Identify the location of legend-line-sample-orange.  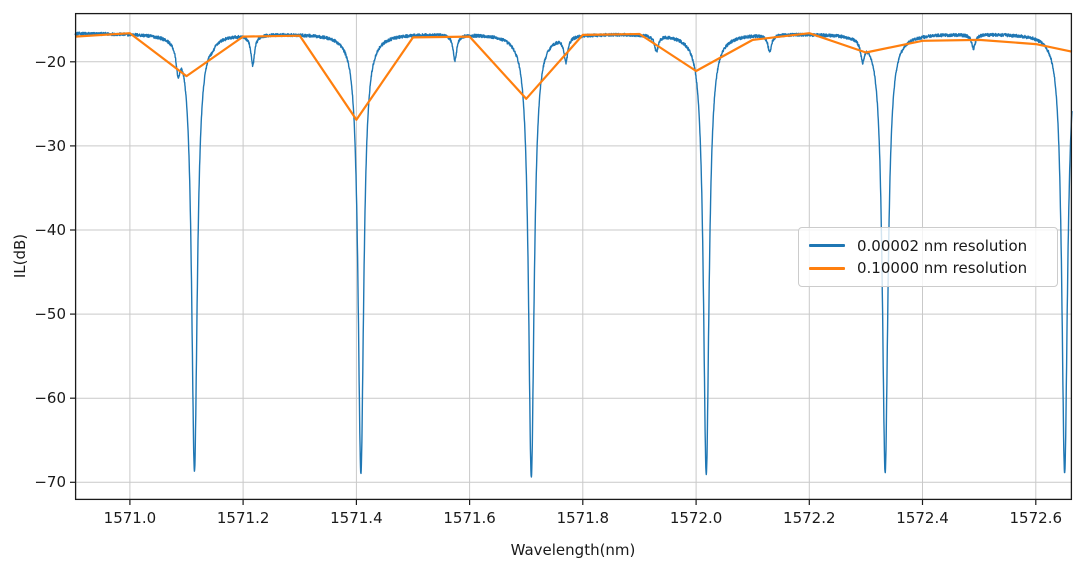
(827, 268).